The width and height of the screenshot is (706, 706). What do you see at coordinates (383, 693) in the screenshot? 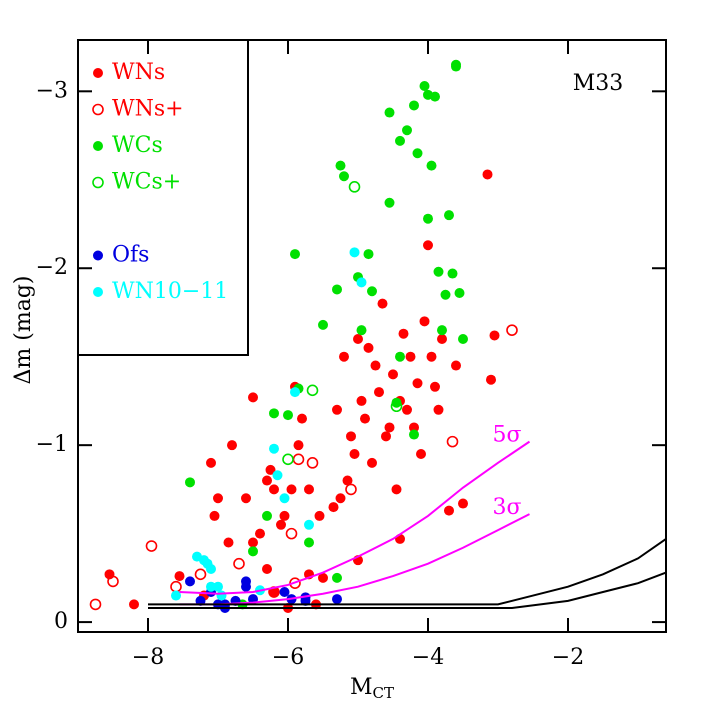
I see `x-label-sub: CT` at bounding box center [383, 693].